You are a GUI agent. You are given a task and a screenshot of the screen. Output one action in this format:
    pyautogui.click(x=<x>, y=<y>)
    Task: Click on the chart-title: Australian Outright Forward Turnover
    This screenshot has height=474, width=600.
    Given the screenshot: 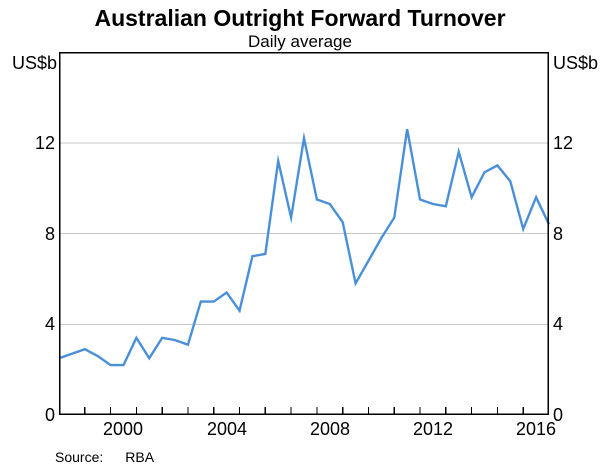 What is the action you would take?
    pyautogui.click(x=300, y=18)
    